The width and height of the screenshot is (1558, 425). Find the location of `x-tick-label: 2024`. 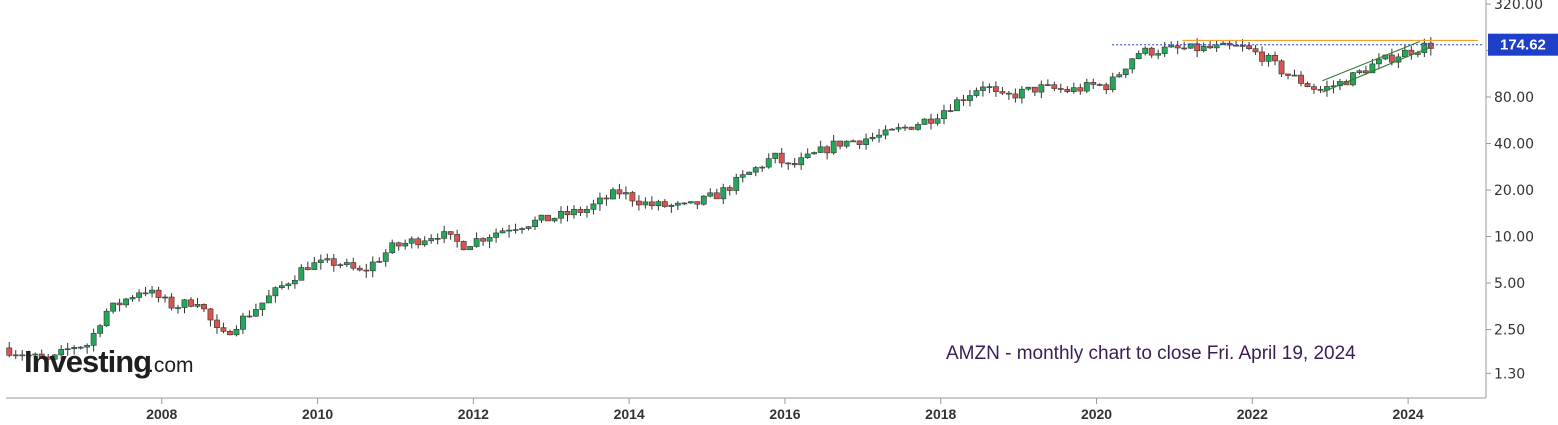

x-tick-label: 2024 is located at coordinates (1408, 414).